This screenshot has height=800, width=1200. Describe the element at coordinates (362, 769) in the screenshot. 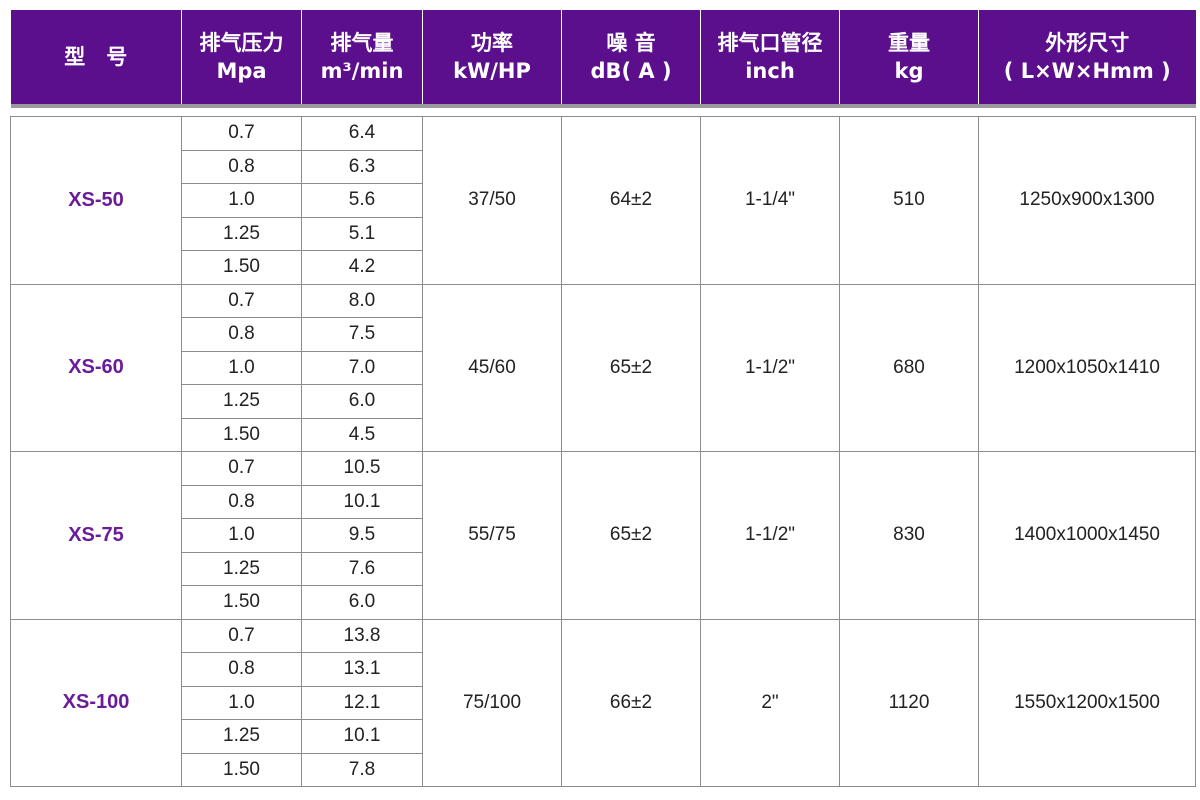

I see `flow-cell: 7.8` at that location.